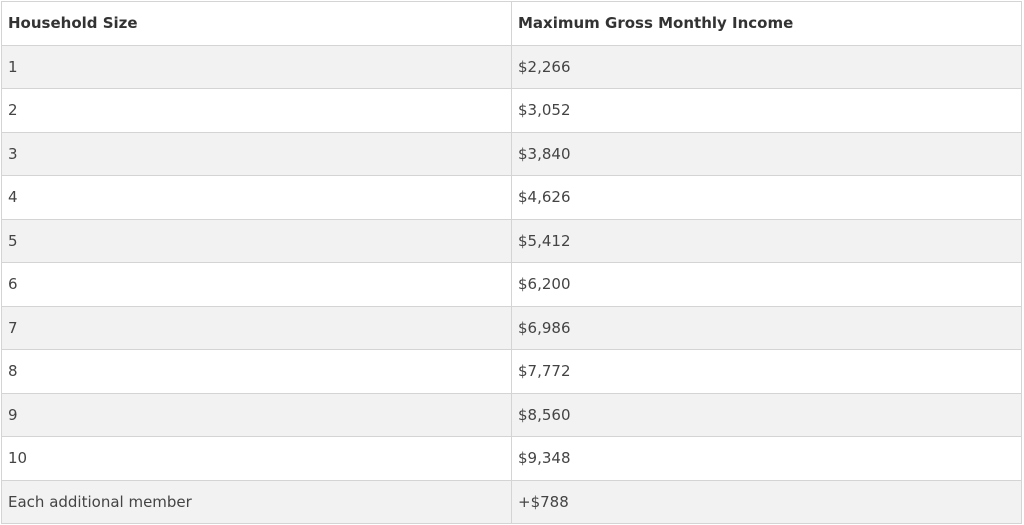  Describe the element at coordinates (766, 23) in the screenshot. I see `header-max-gross-monthly-income: Maximum Gross Monthly Income` at that location.